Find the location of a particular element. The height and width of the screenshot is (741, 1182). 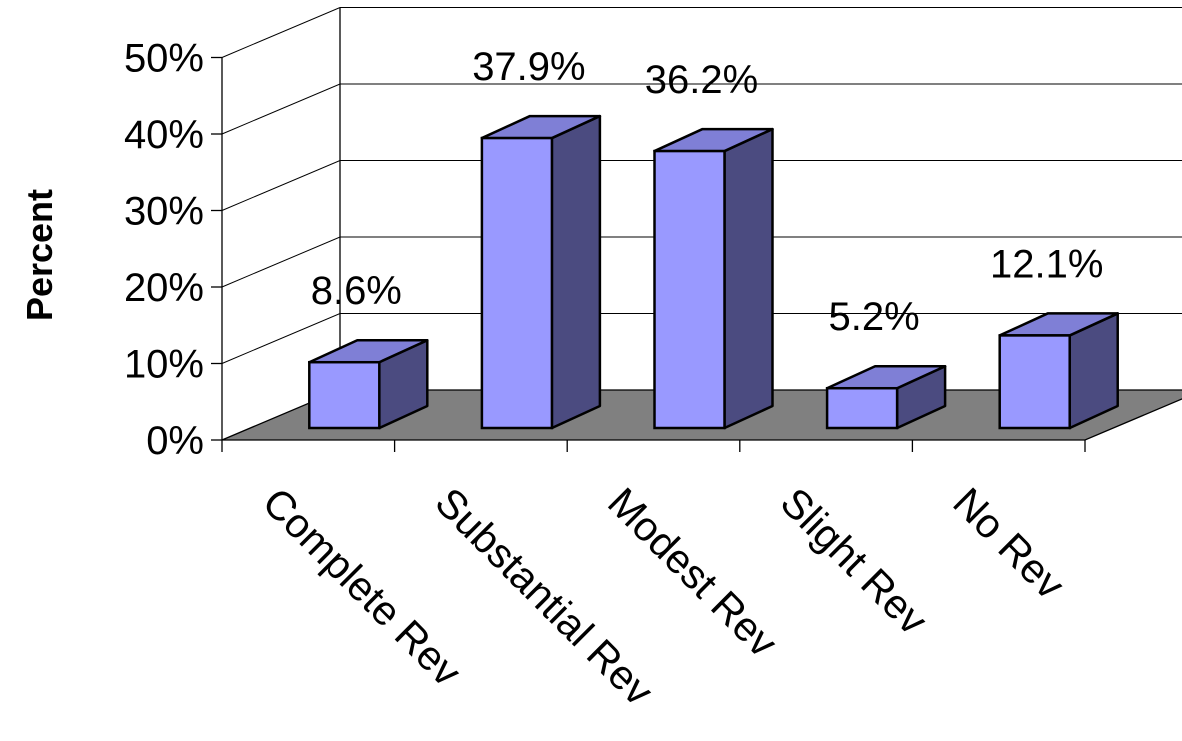

y-tick-label: 40% is located at coordinates (164, 135).